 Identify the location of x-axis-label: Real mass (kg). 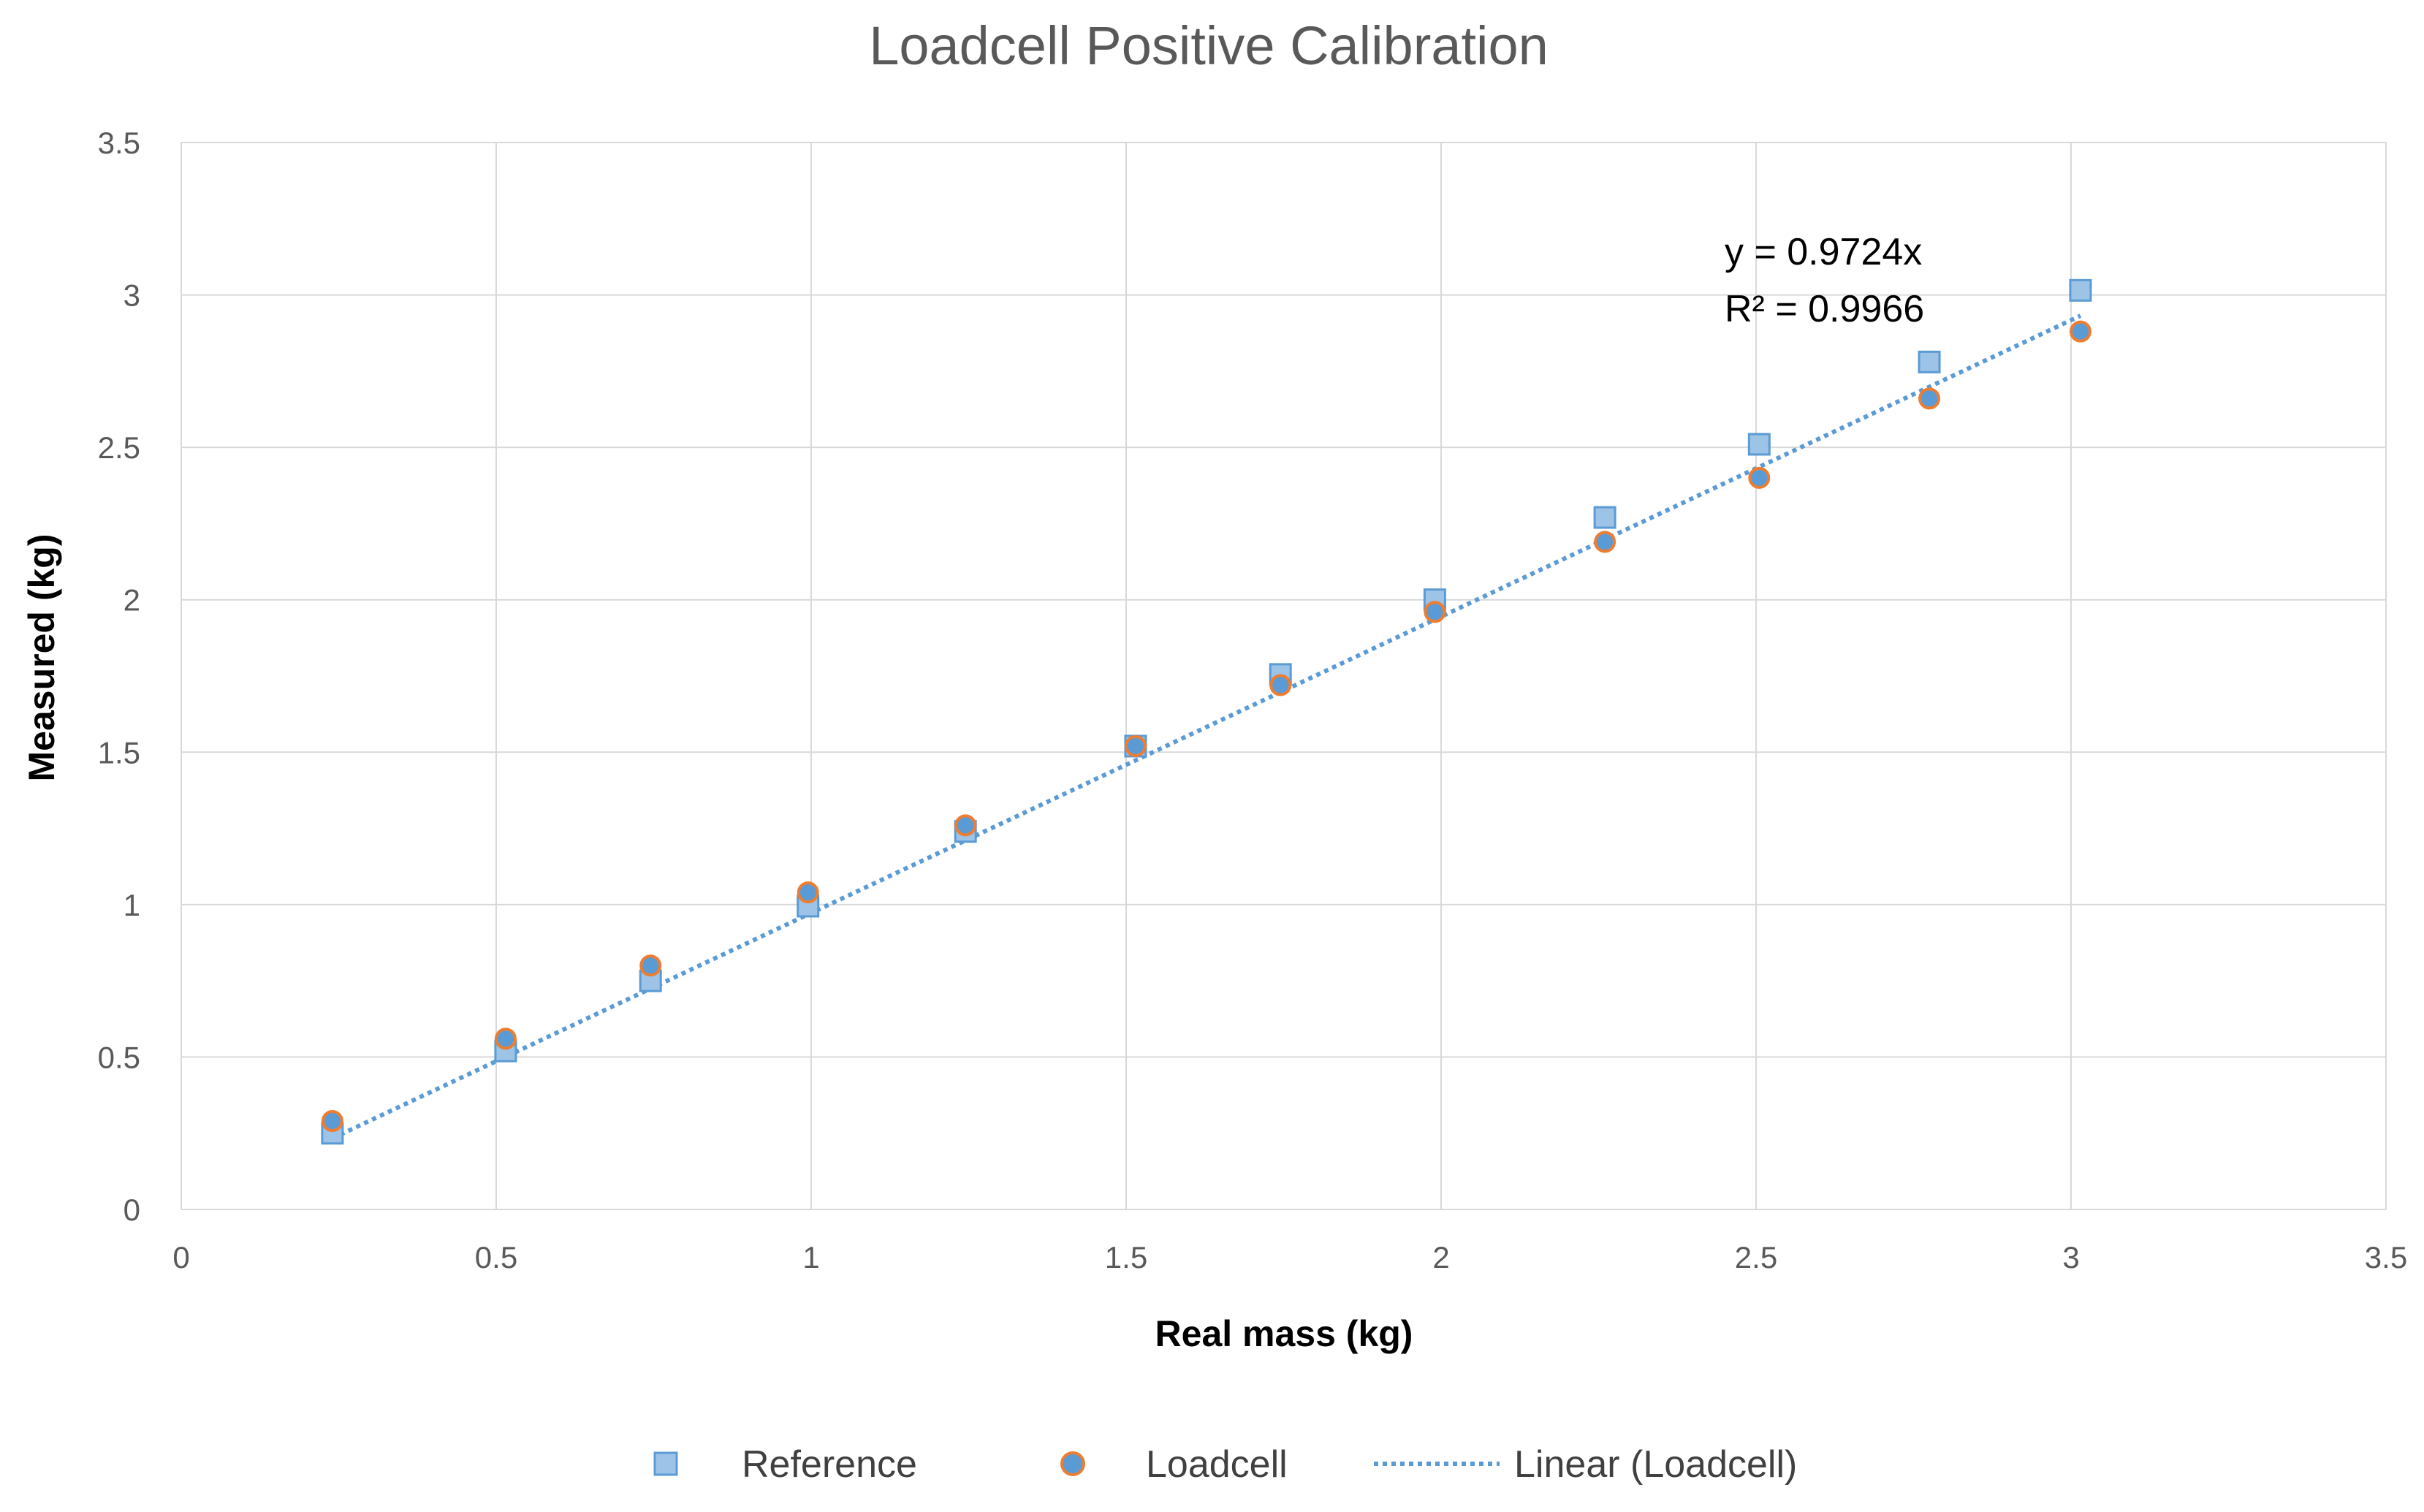
(1284, 1333).